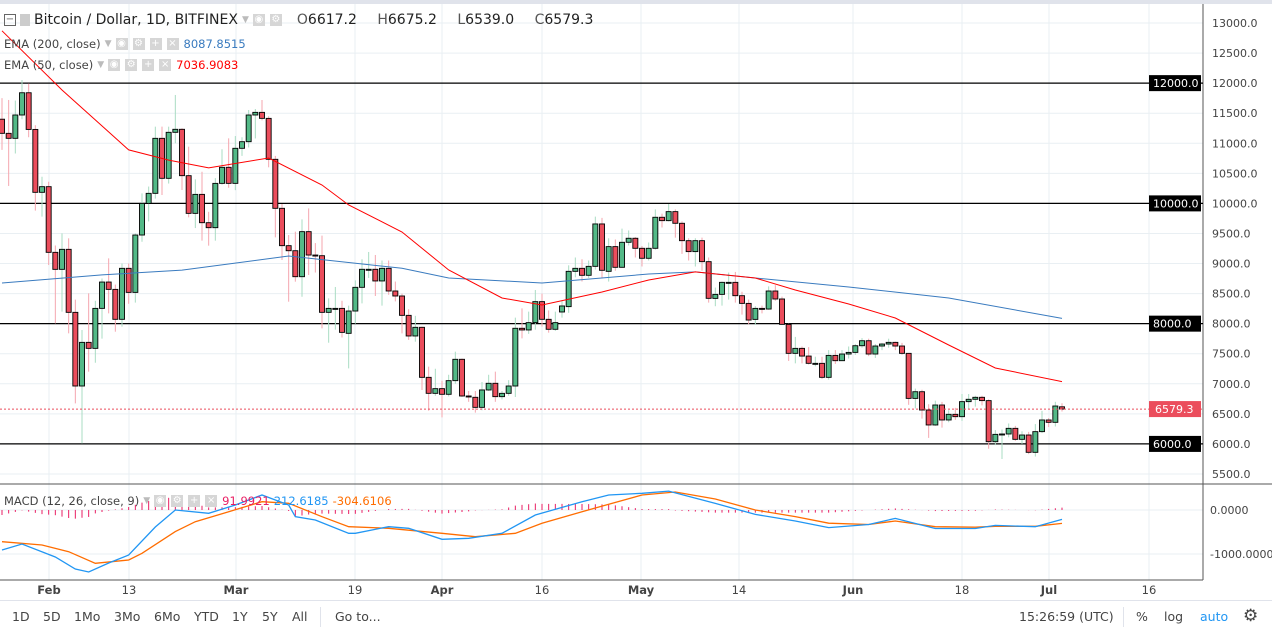 Image resolution: width=1272 pixels, height=633 pixels. I want to click on range-5y-button: 5Y, so click(270, 616).